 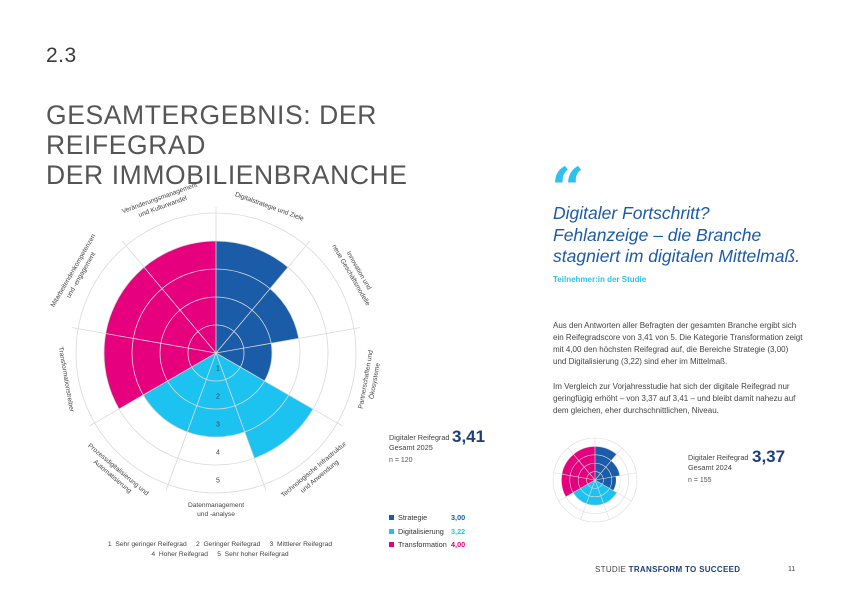 I want to click on footer-study: STUDIE TRANSFORM TO SUCCEED, so click(x=667, y=569).